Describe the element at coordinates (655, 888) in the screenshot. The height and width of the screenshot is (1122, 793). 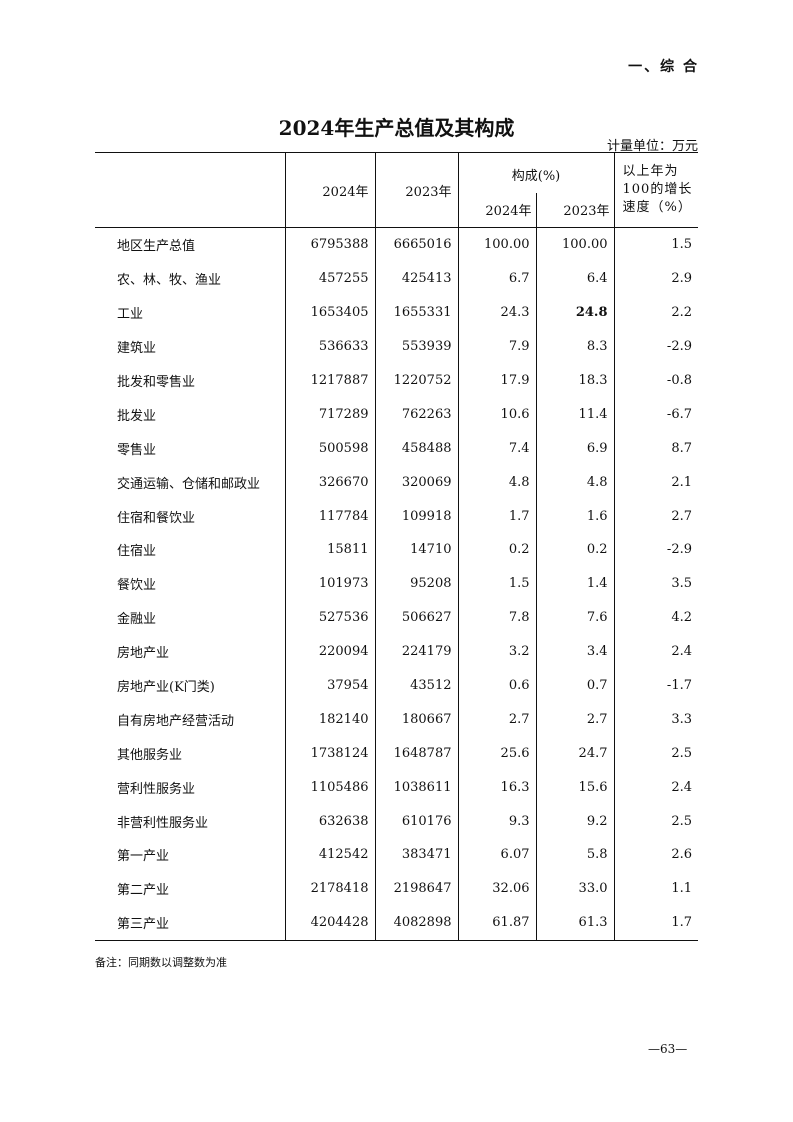
I see `growth-rate: 1.1` at that location.